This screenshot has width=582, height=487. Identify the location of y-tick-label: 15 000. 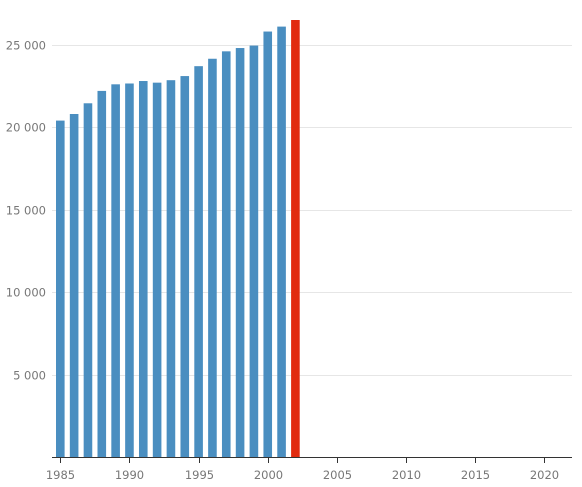
(26, 211).